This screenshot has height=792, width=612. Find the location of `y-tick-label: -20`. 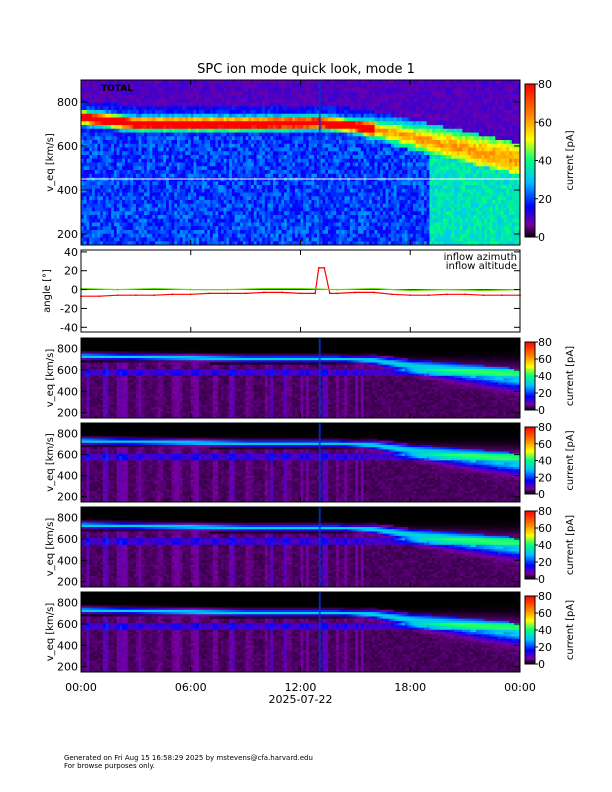

y-tick-label: -20 is located at coordinates (69, 308).